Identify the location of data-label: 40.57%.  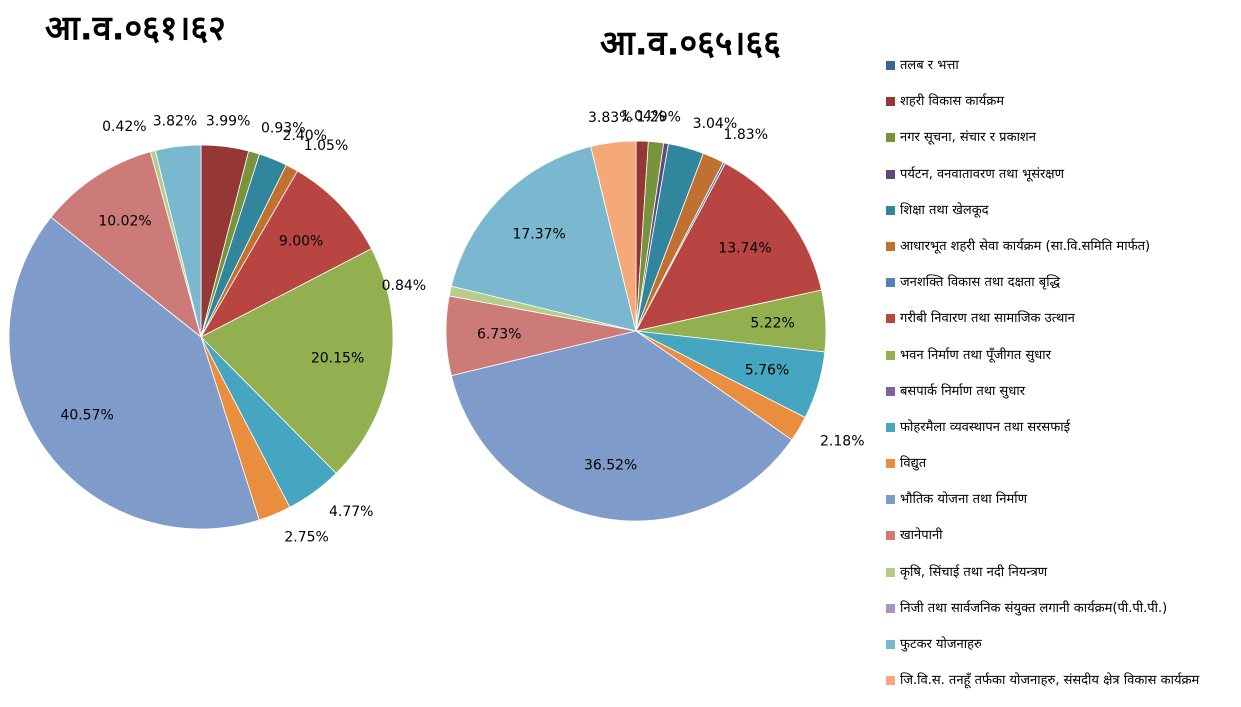
(86, 415).